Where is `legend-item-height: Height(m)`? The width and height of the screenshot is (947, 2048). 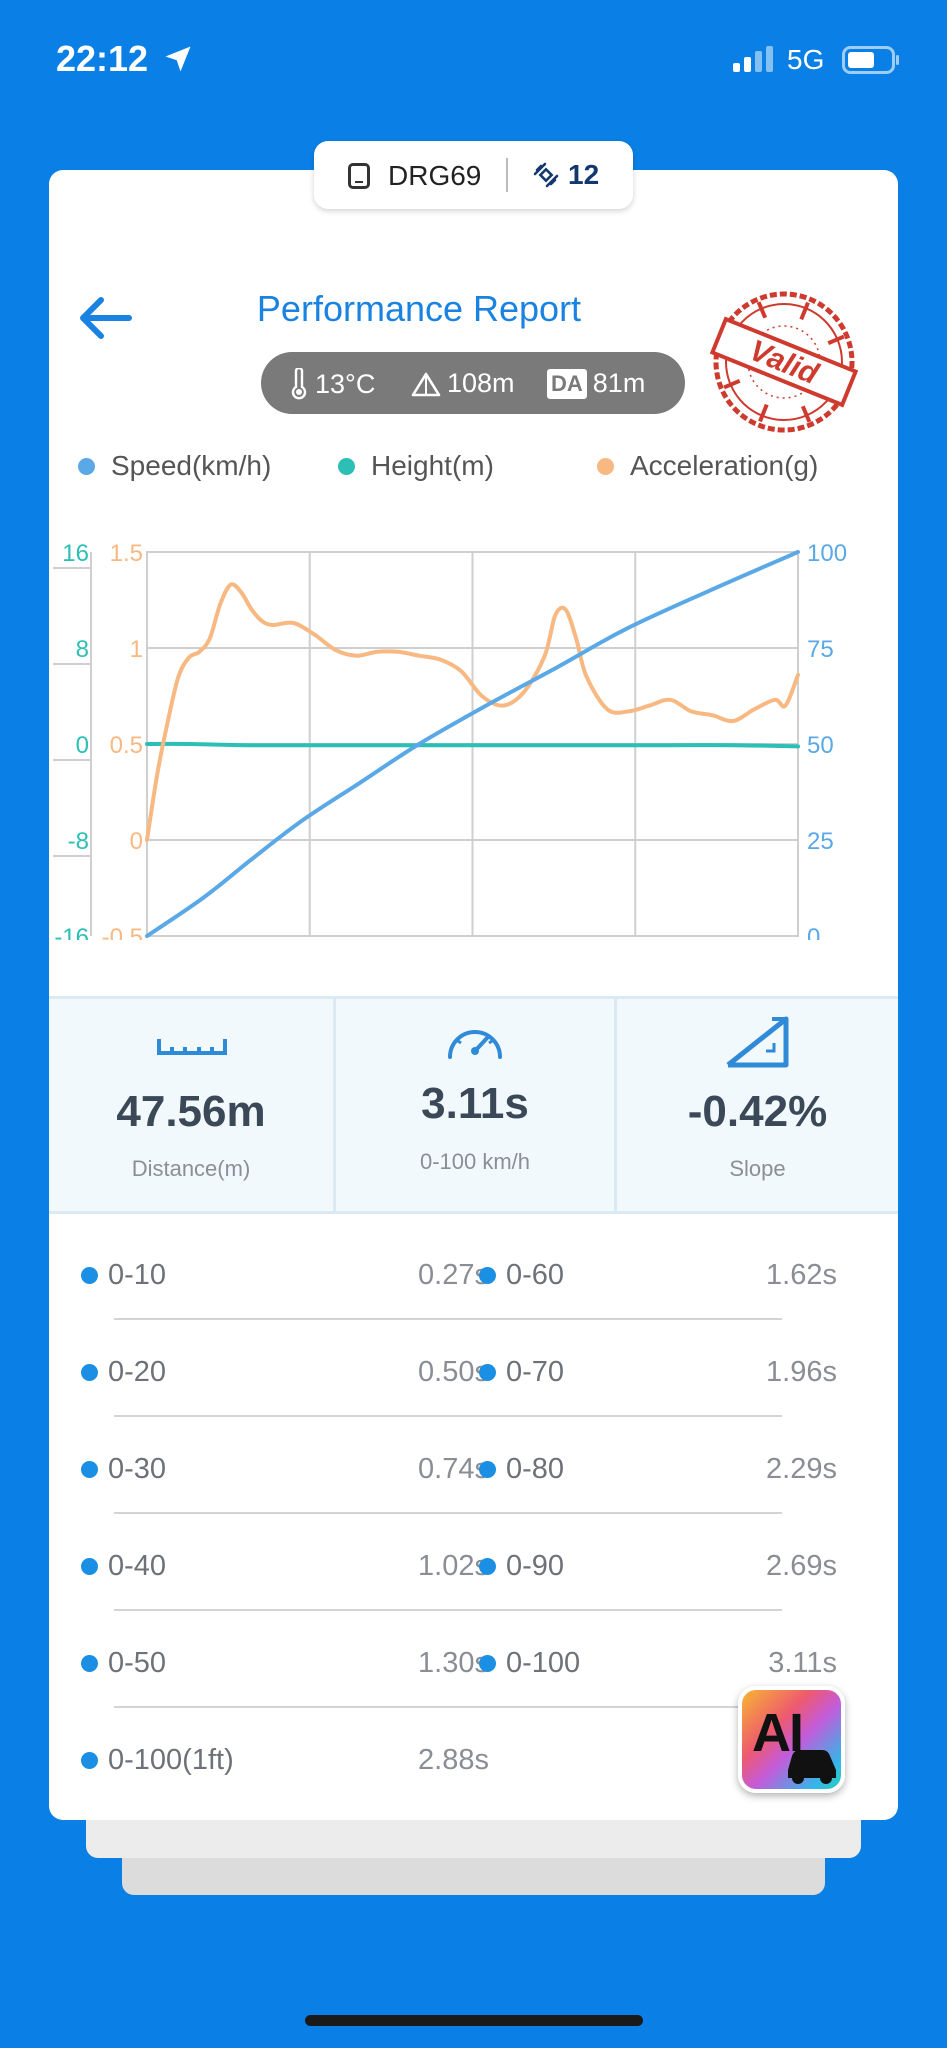 legend-item-height: Height(m) is located at coordinates (416, 466).